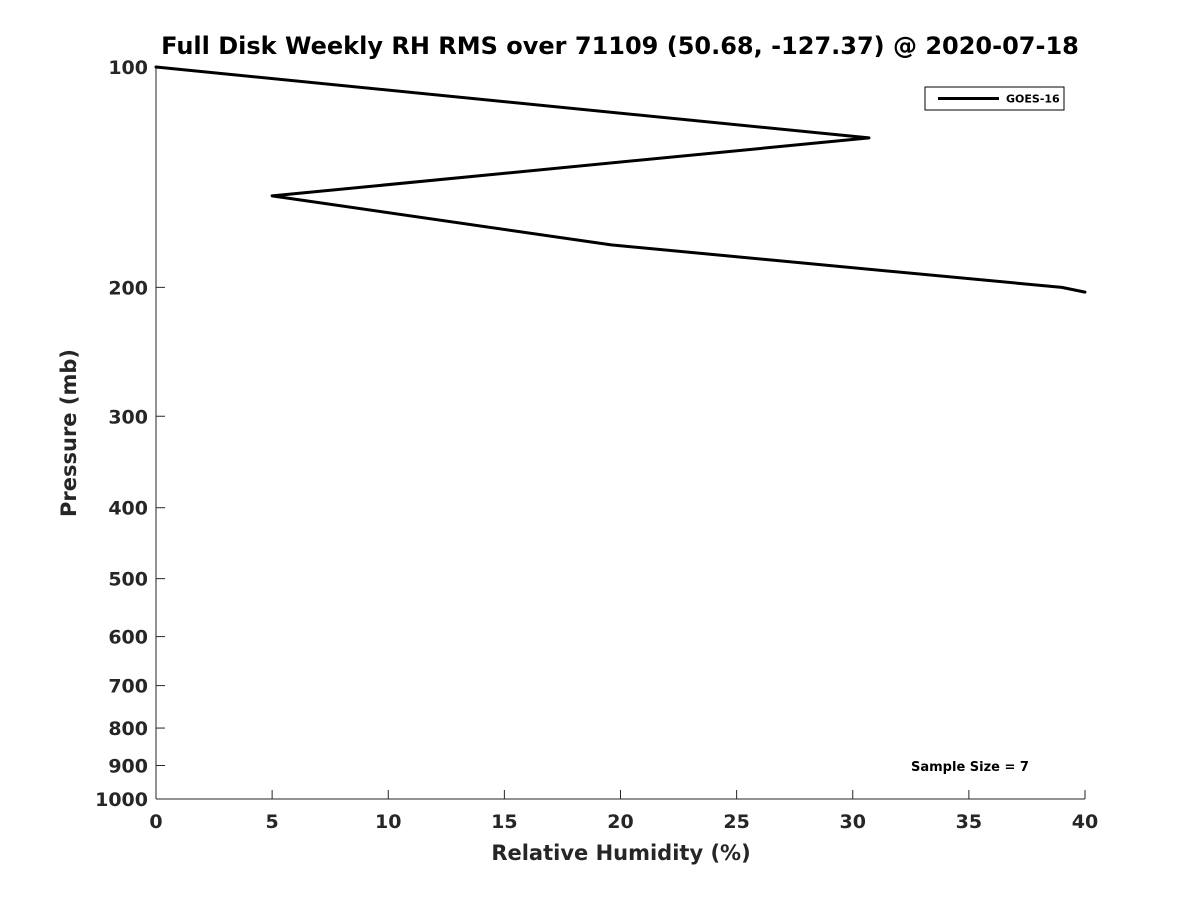 The image size is (1200, 905). I want to click on legend-label-goes-16: GOES-16, so click(1033, 99).